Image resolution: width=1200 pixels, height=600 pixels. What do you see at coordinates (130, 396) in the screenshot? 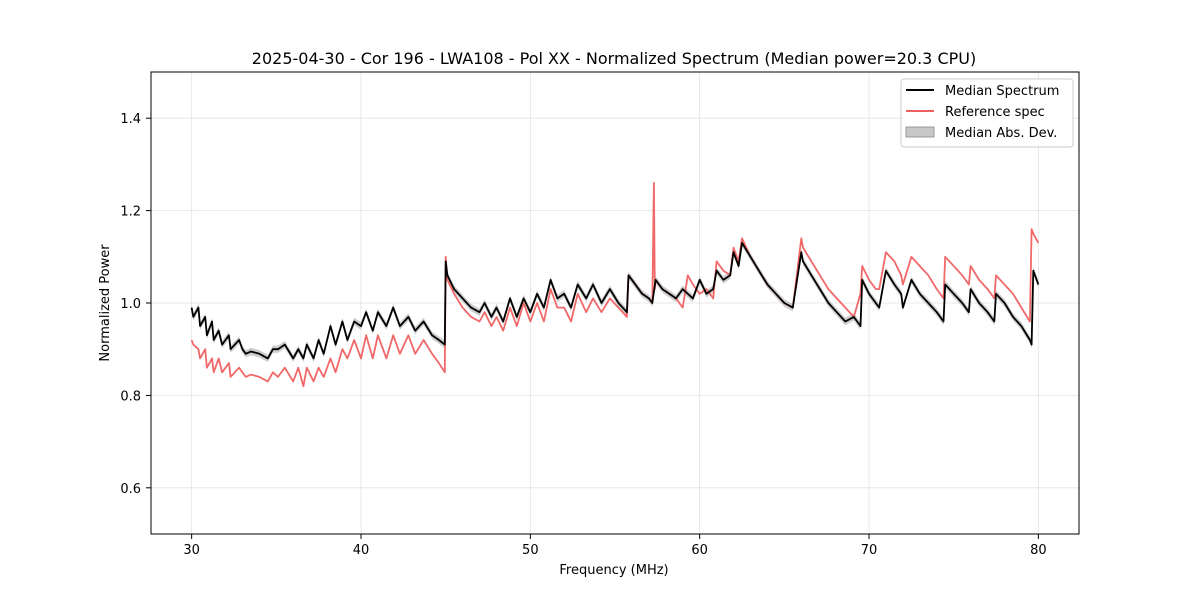
I see `y-tick-label: 0.8` at bounding box center [130, 396].